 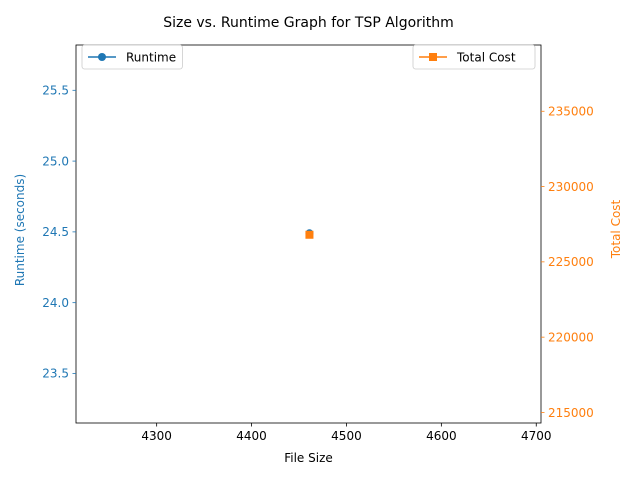 What do you see at coordinates (55, 374) in the screenshot?
I see `left-tick-label: 23.5` at bounding box center [55, 374].